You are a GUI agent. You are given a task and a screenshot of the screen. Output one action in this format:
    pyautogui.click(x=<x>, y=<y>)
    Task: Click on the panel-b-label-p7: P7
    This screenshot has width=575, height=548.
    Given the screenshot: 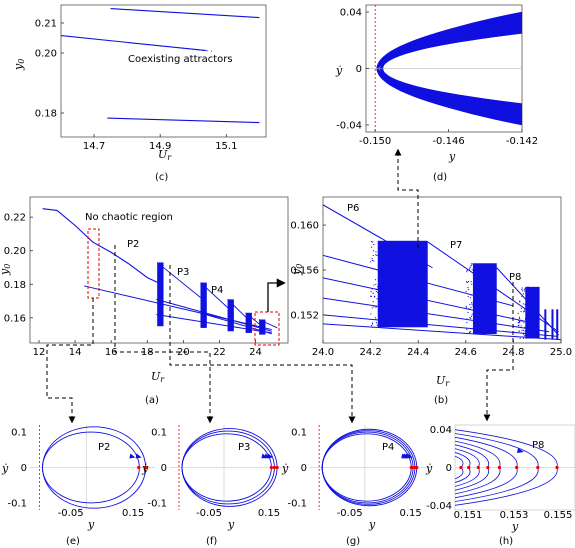 What is the action you would take?
    pyautogui.click(x=456, y=245)
    